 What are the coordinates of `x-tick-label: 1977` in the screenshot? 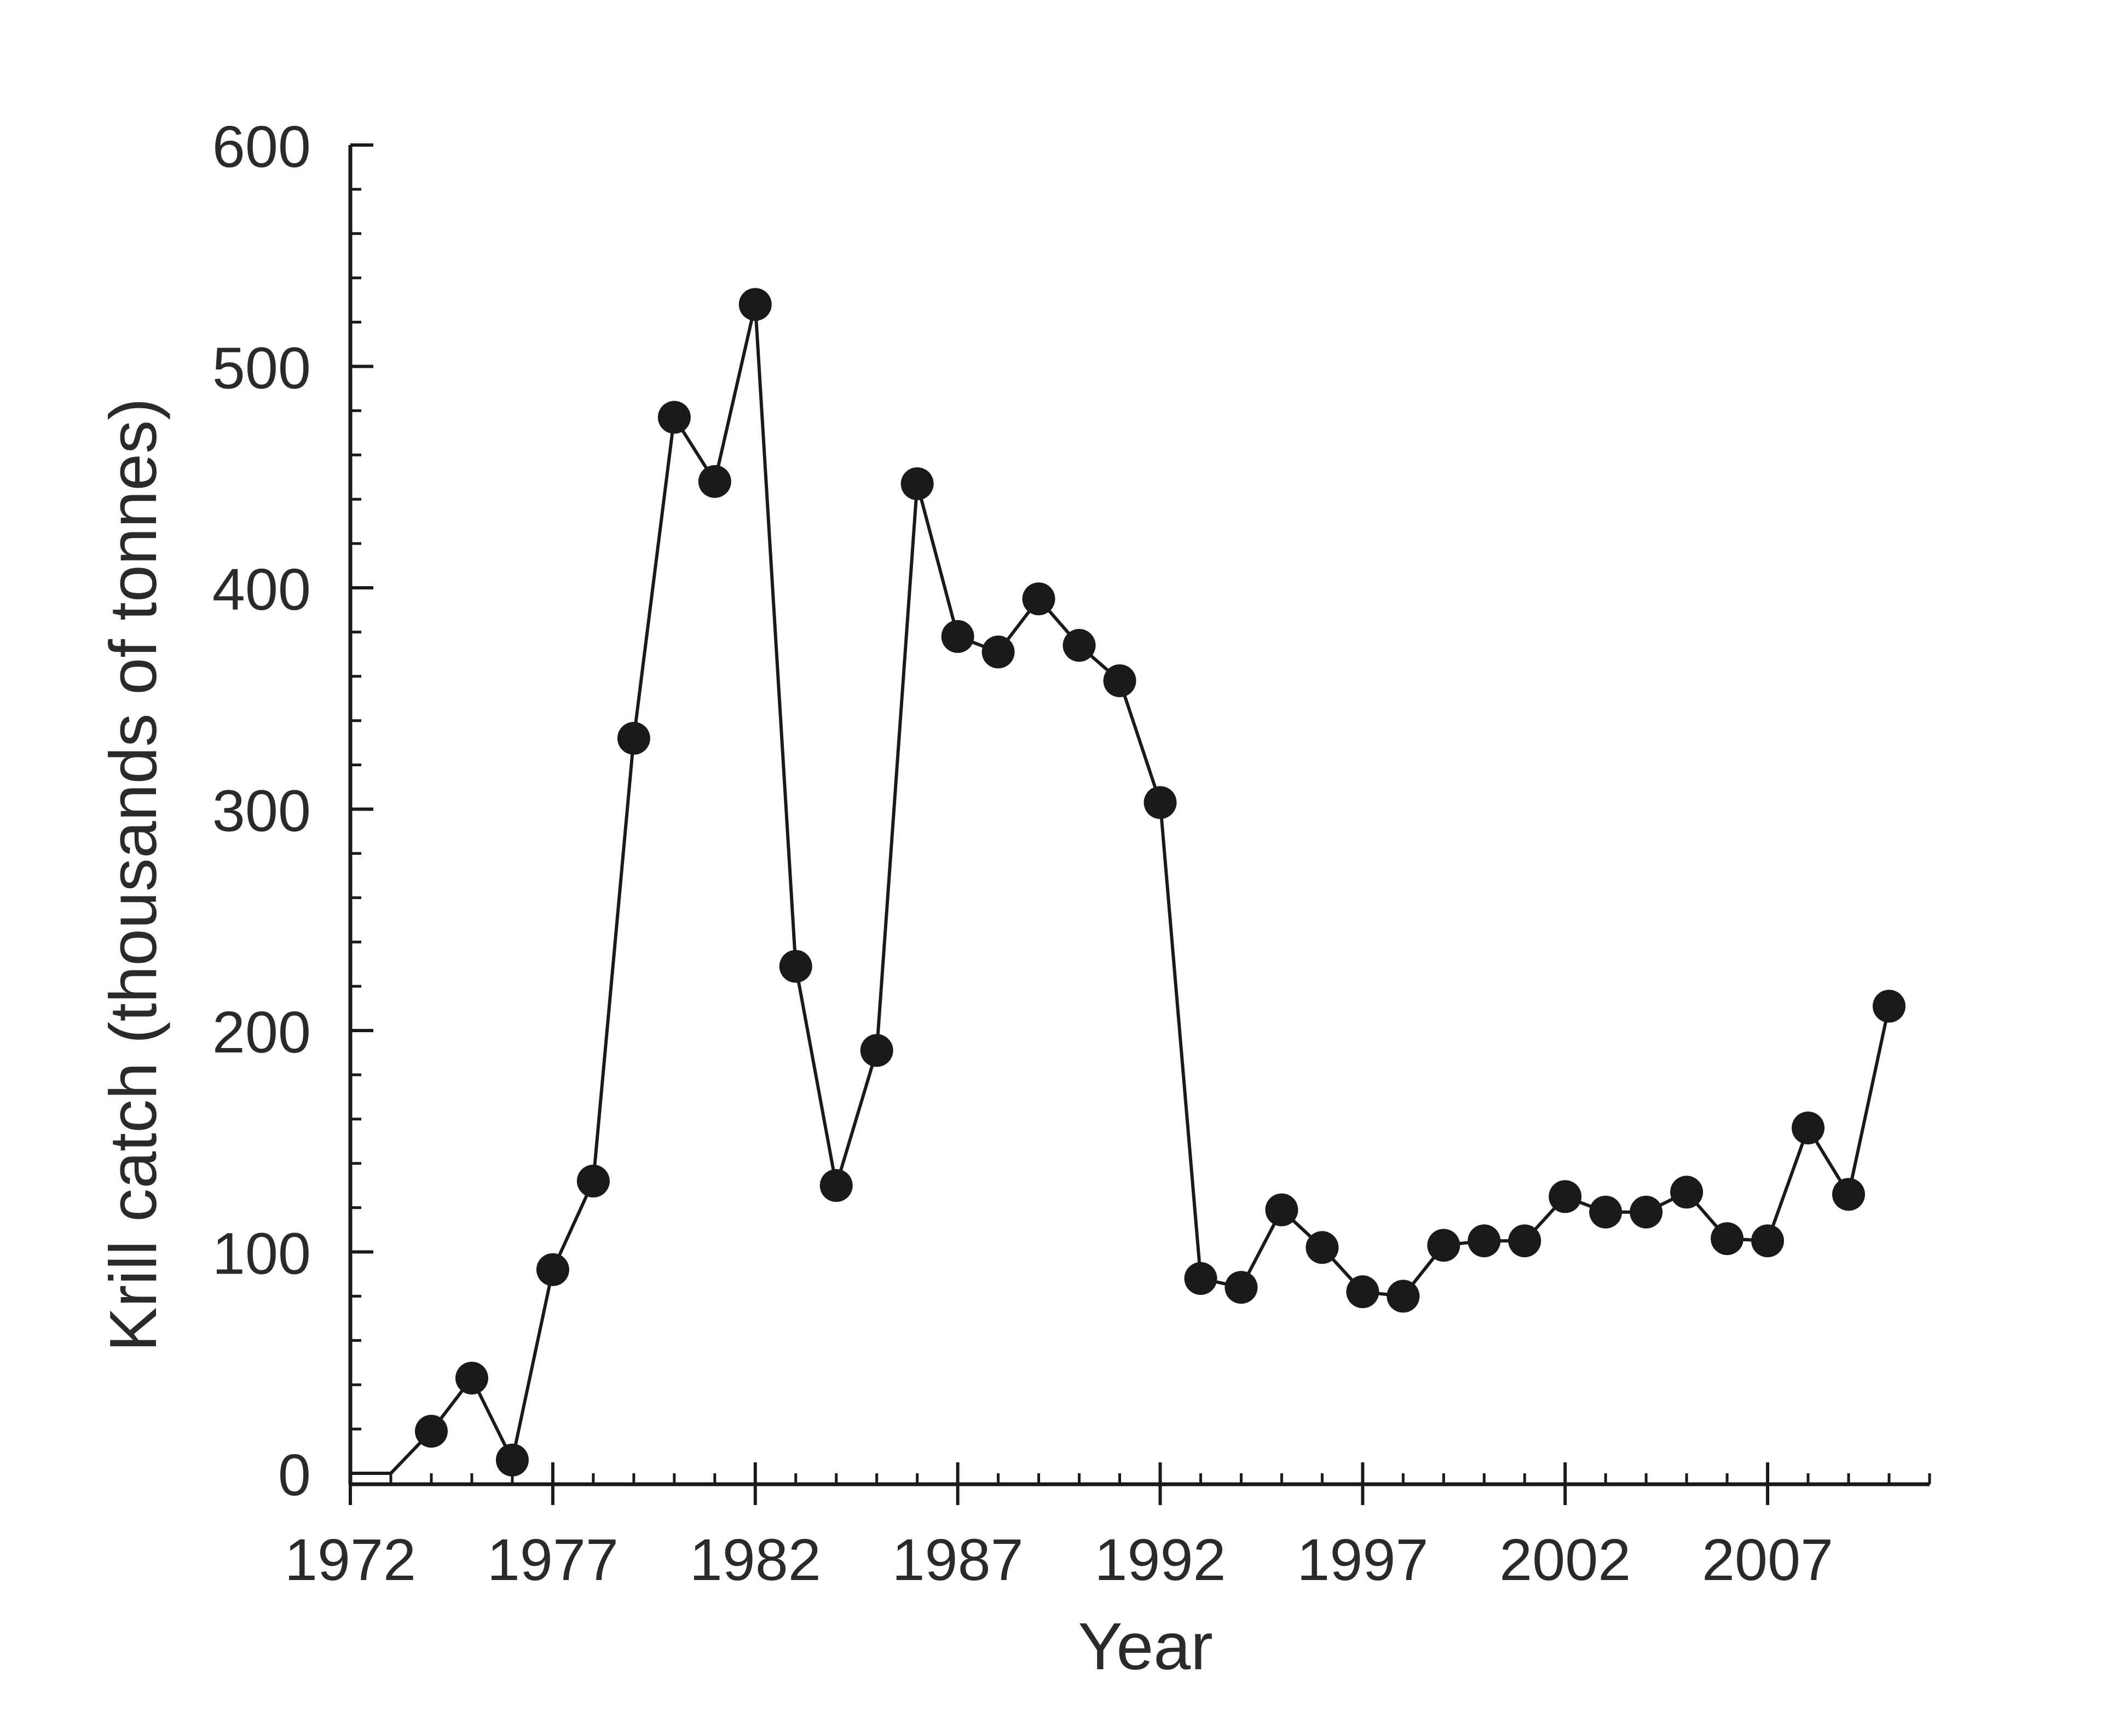 It's located at (553, 1559).